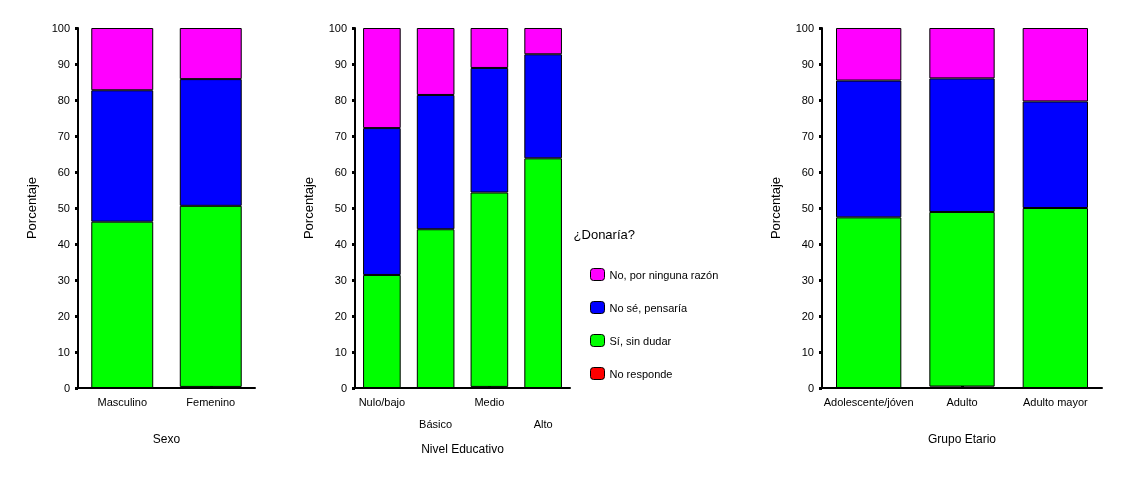 This screenshot has height=491, width=1125. I want to click on x-tick-label: Nulo/bajo, so click(382, 401).